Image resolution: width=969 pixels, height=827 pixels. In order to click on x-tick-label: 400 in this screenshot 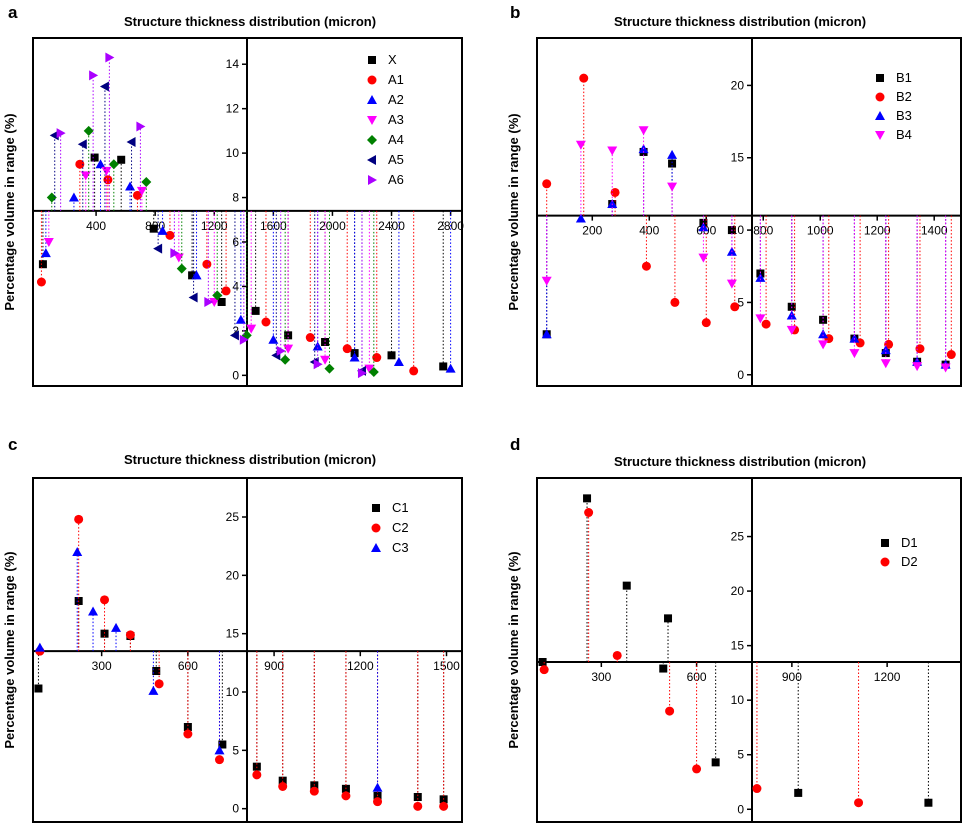, I will do `click(96, 226)`.